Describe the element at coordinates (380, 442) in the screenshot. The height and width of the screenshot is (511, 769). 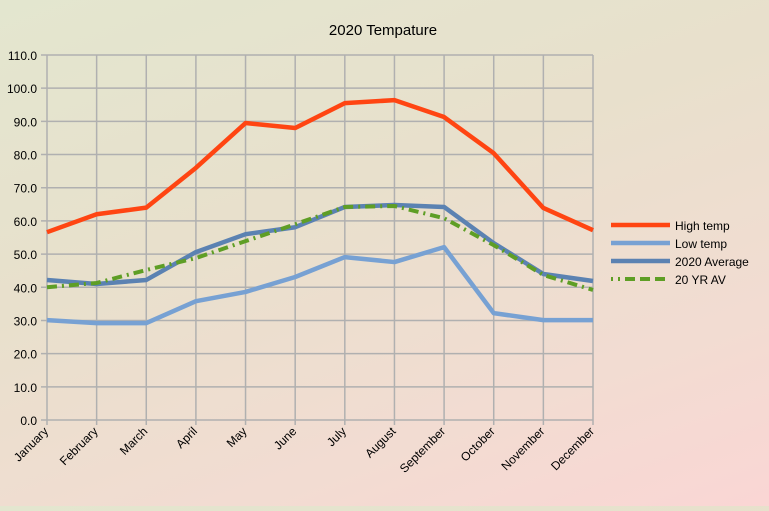
I see `x-tick-label: August` at that location.